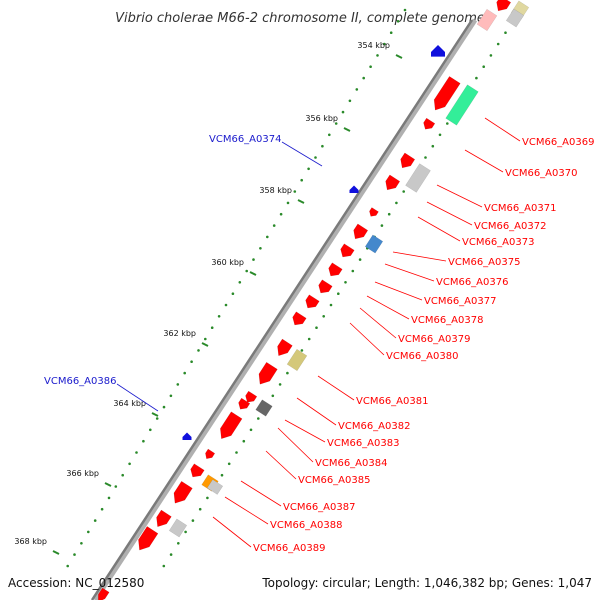  What do you see at coordinates (460, 301) in the screenshot?
I see `gene-label: VCM66_A0377` at bounding box center [460, 301].